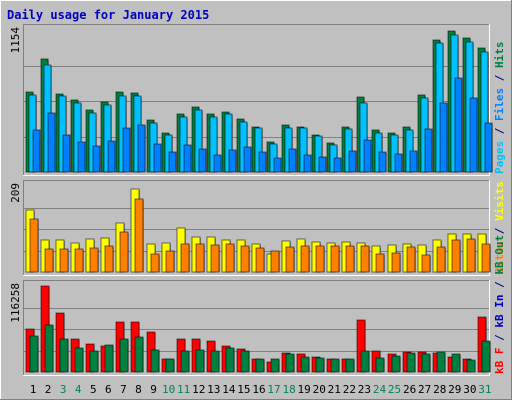 Image resolution: width=512 pixels, height=405 pixels. Describe the element at coordinates (48, 389) in the screenshot. I see `x-tick-label: 2` at that location.